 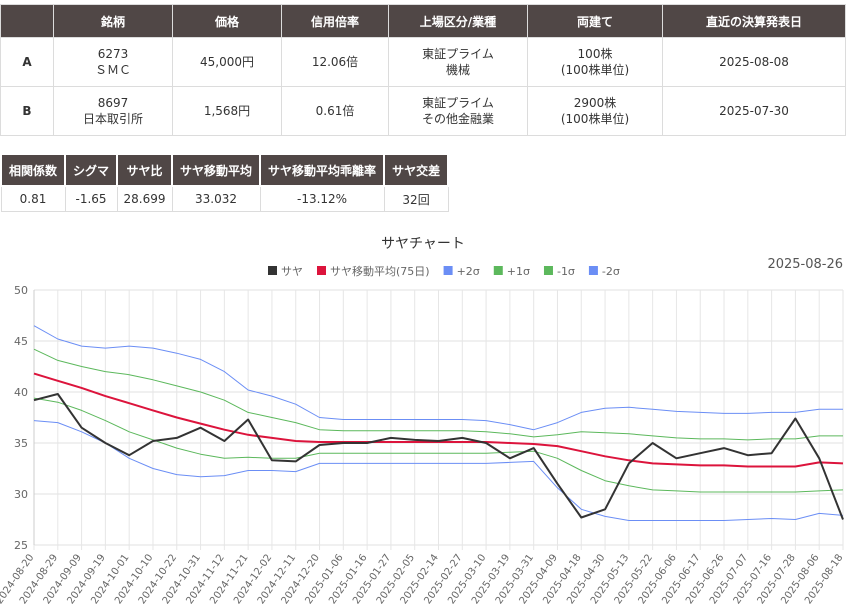 I want to click on y-tick-label: 50, so click(x=21, y=290).